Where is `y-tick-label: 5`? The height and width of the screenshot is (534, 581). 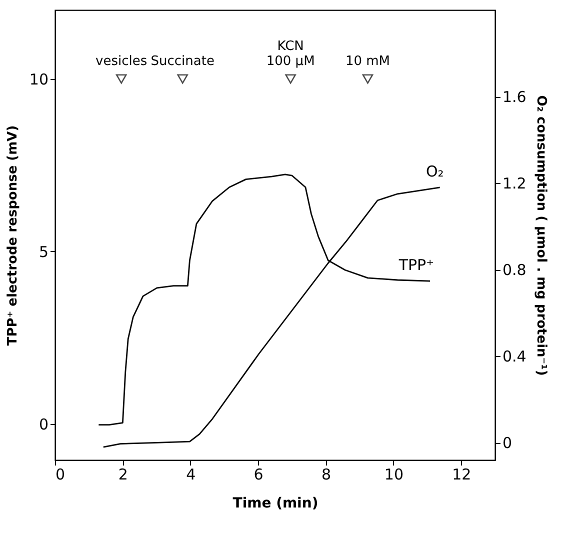 y-tick-label: 5 is located at coordinates (43, 251).